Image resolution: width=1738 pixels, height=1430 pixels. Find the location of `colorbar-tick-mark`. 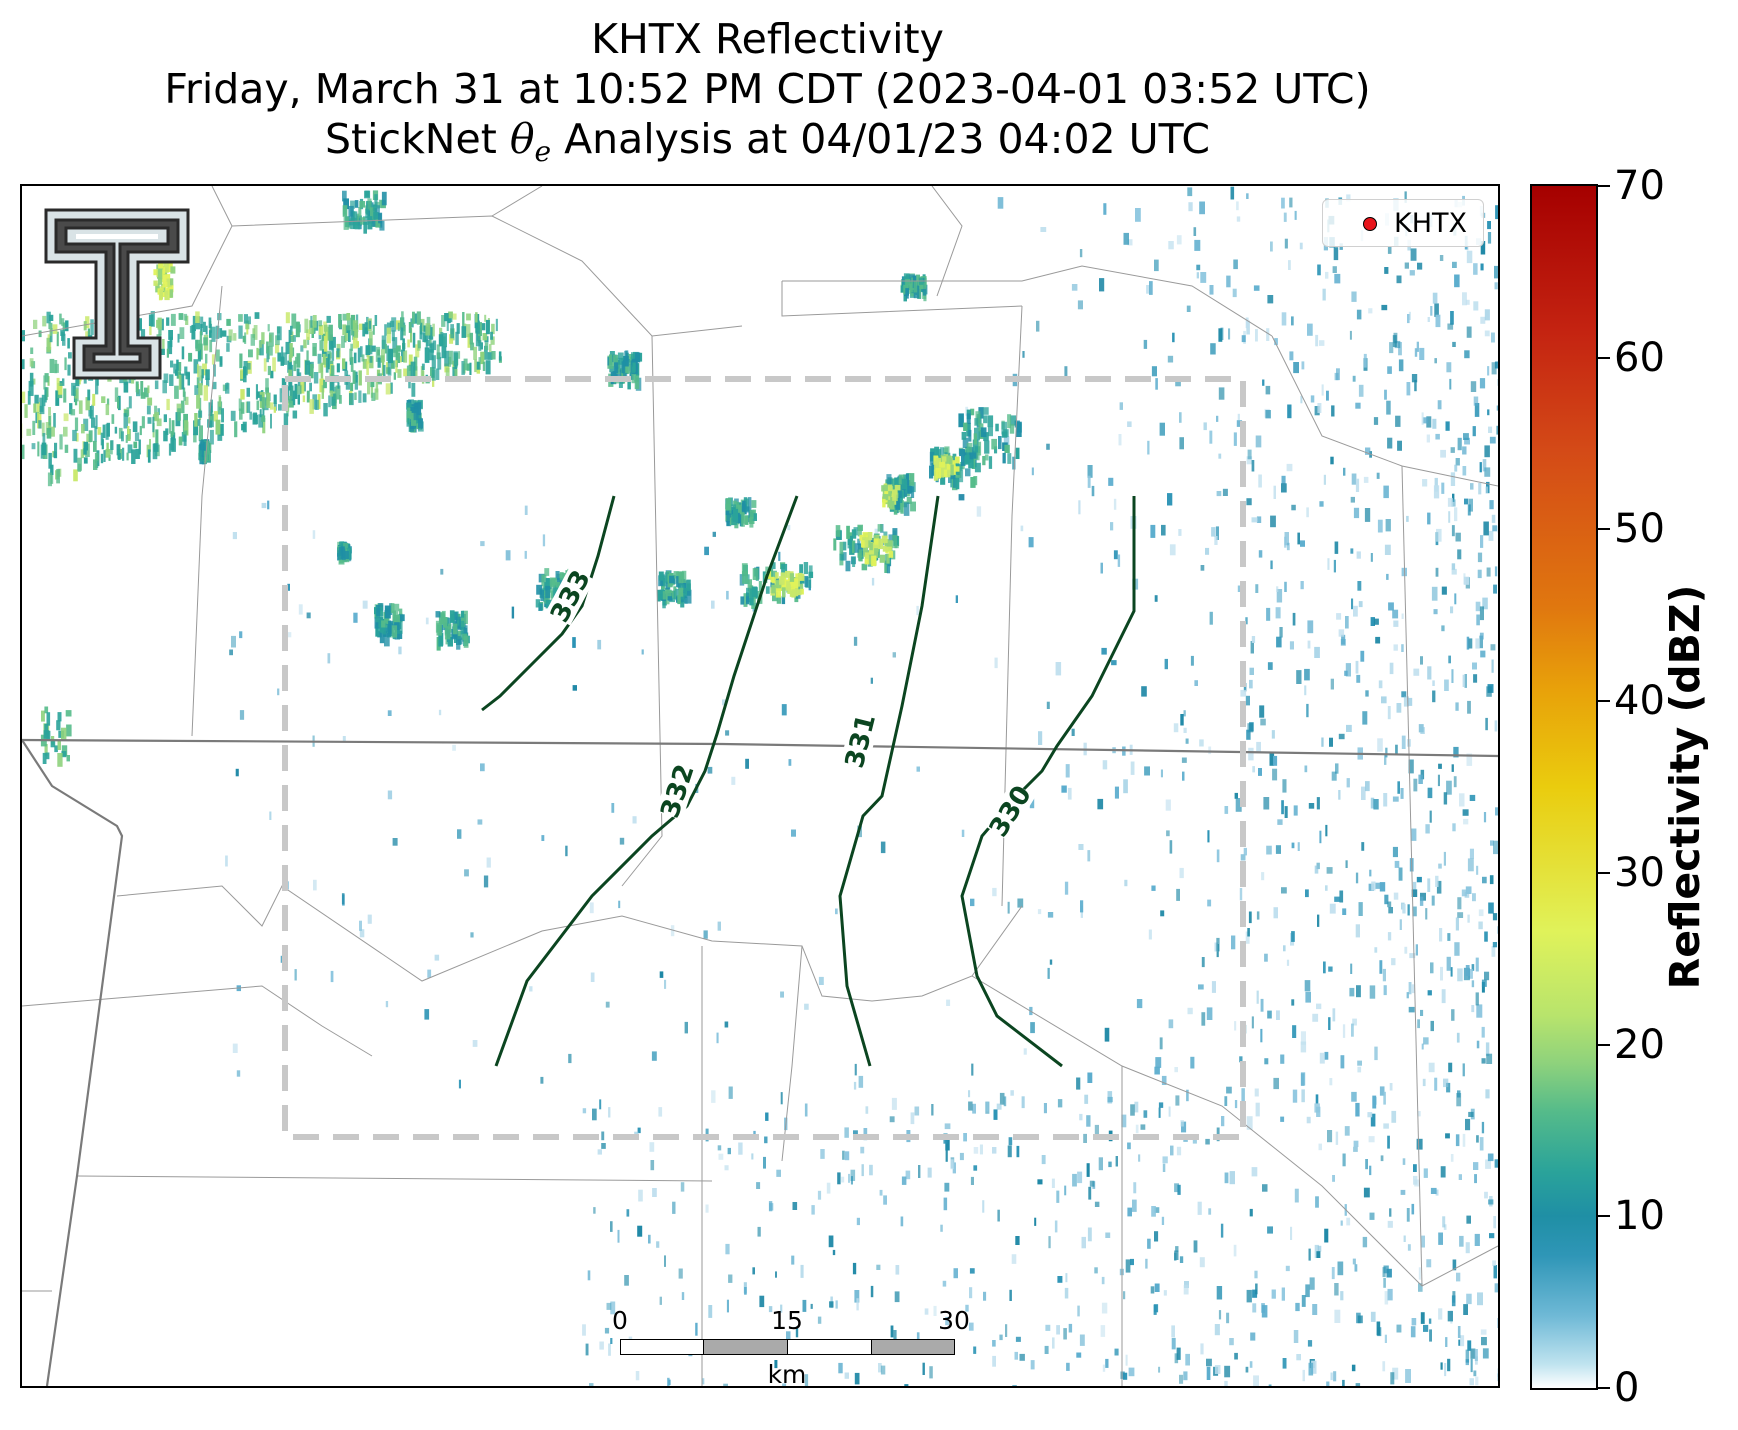

colorbar-tick-mark is located at coordinates (1604, 1044).